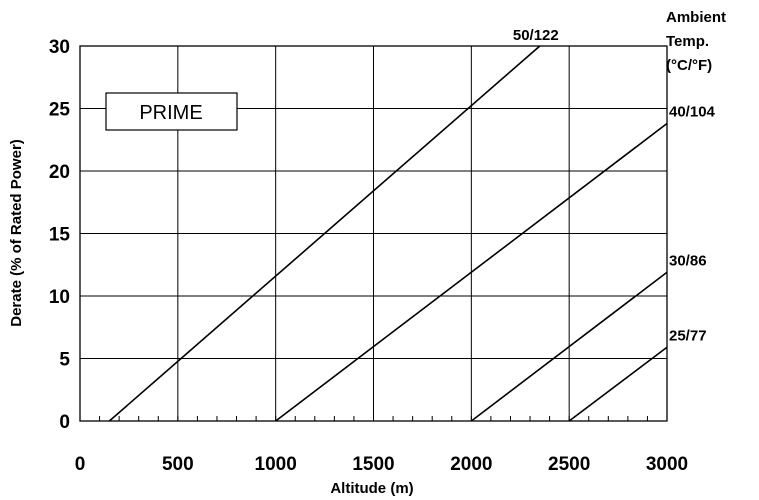 Image resolution: width=759 pixels, height=500 pixels. Describe the element at coordinates (60, 110) in the screenshot. I see `y-tick-label: 25` at that location.